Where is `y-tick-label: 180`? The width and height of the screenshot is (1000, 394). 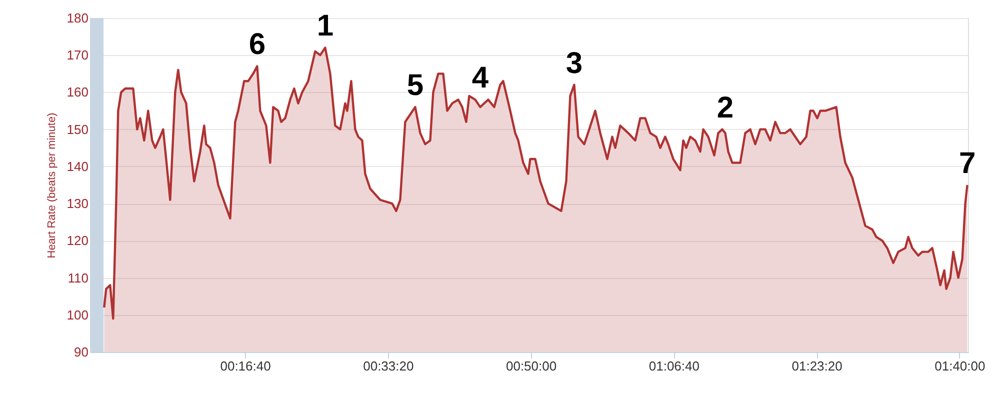 y-tick-label: 180 is located at coordinates (77, 18).